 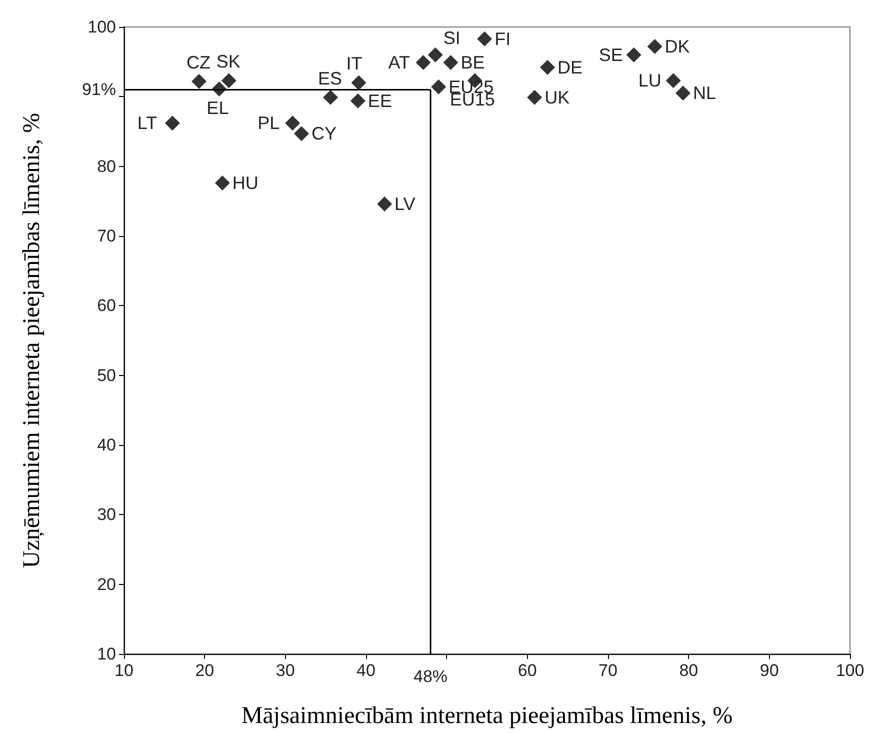 I want to click on y-tick-label: 10, so click(x=106, y=654).